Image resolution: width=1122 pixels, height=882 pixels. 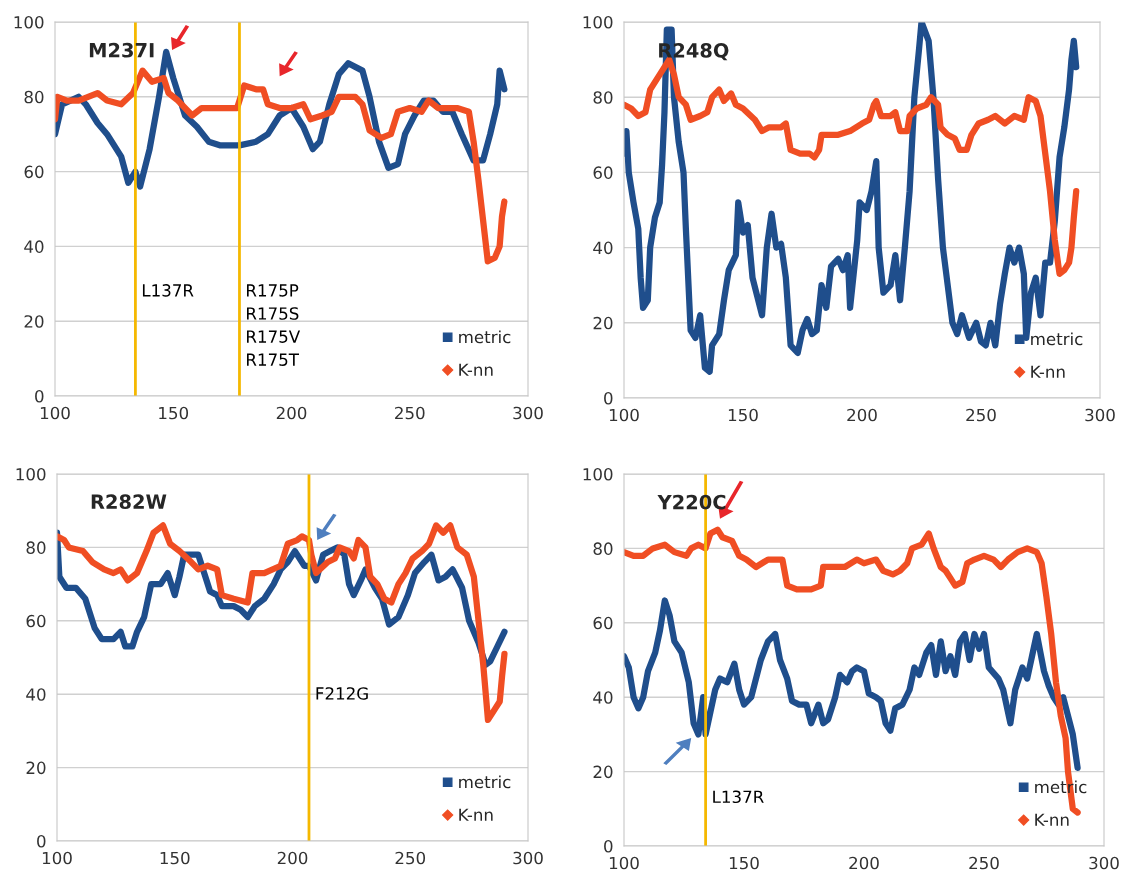 I want to click on text: R282W, so click(x=129, y=501).